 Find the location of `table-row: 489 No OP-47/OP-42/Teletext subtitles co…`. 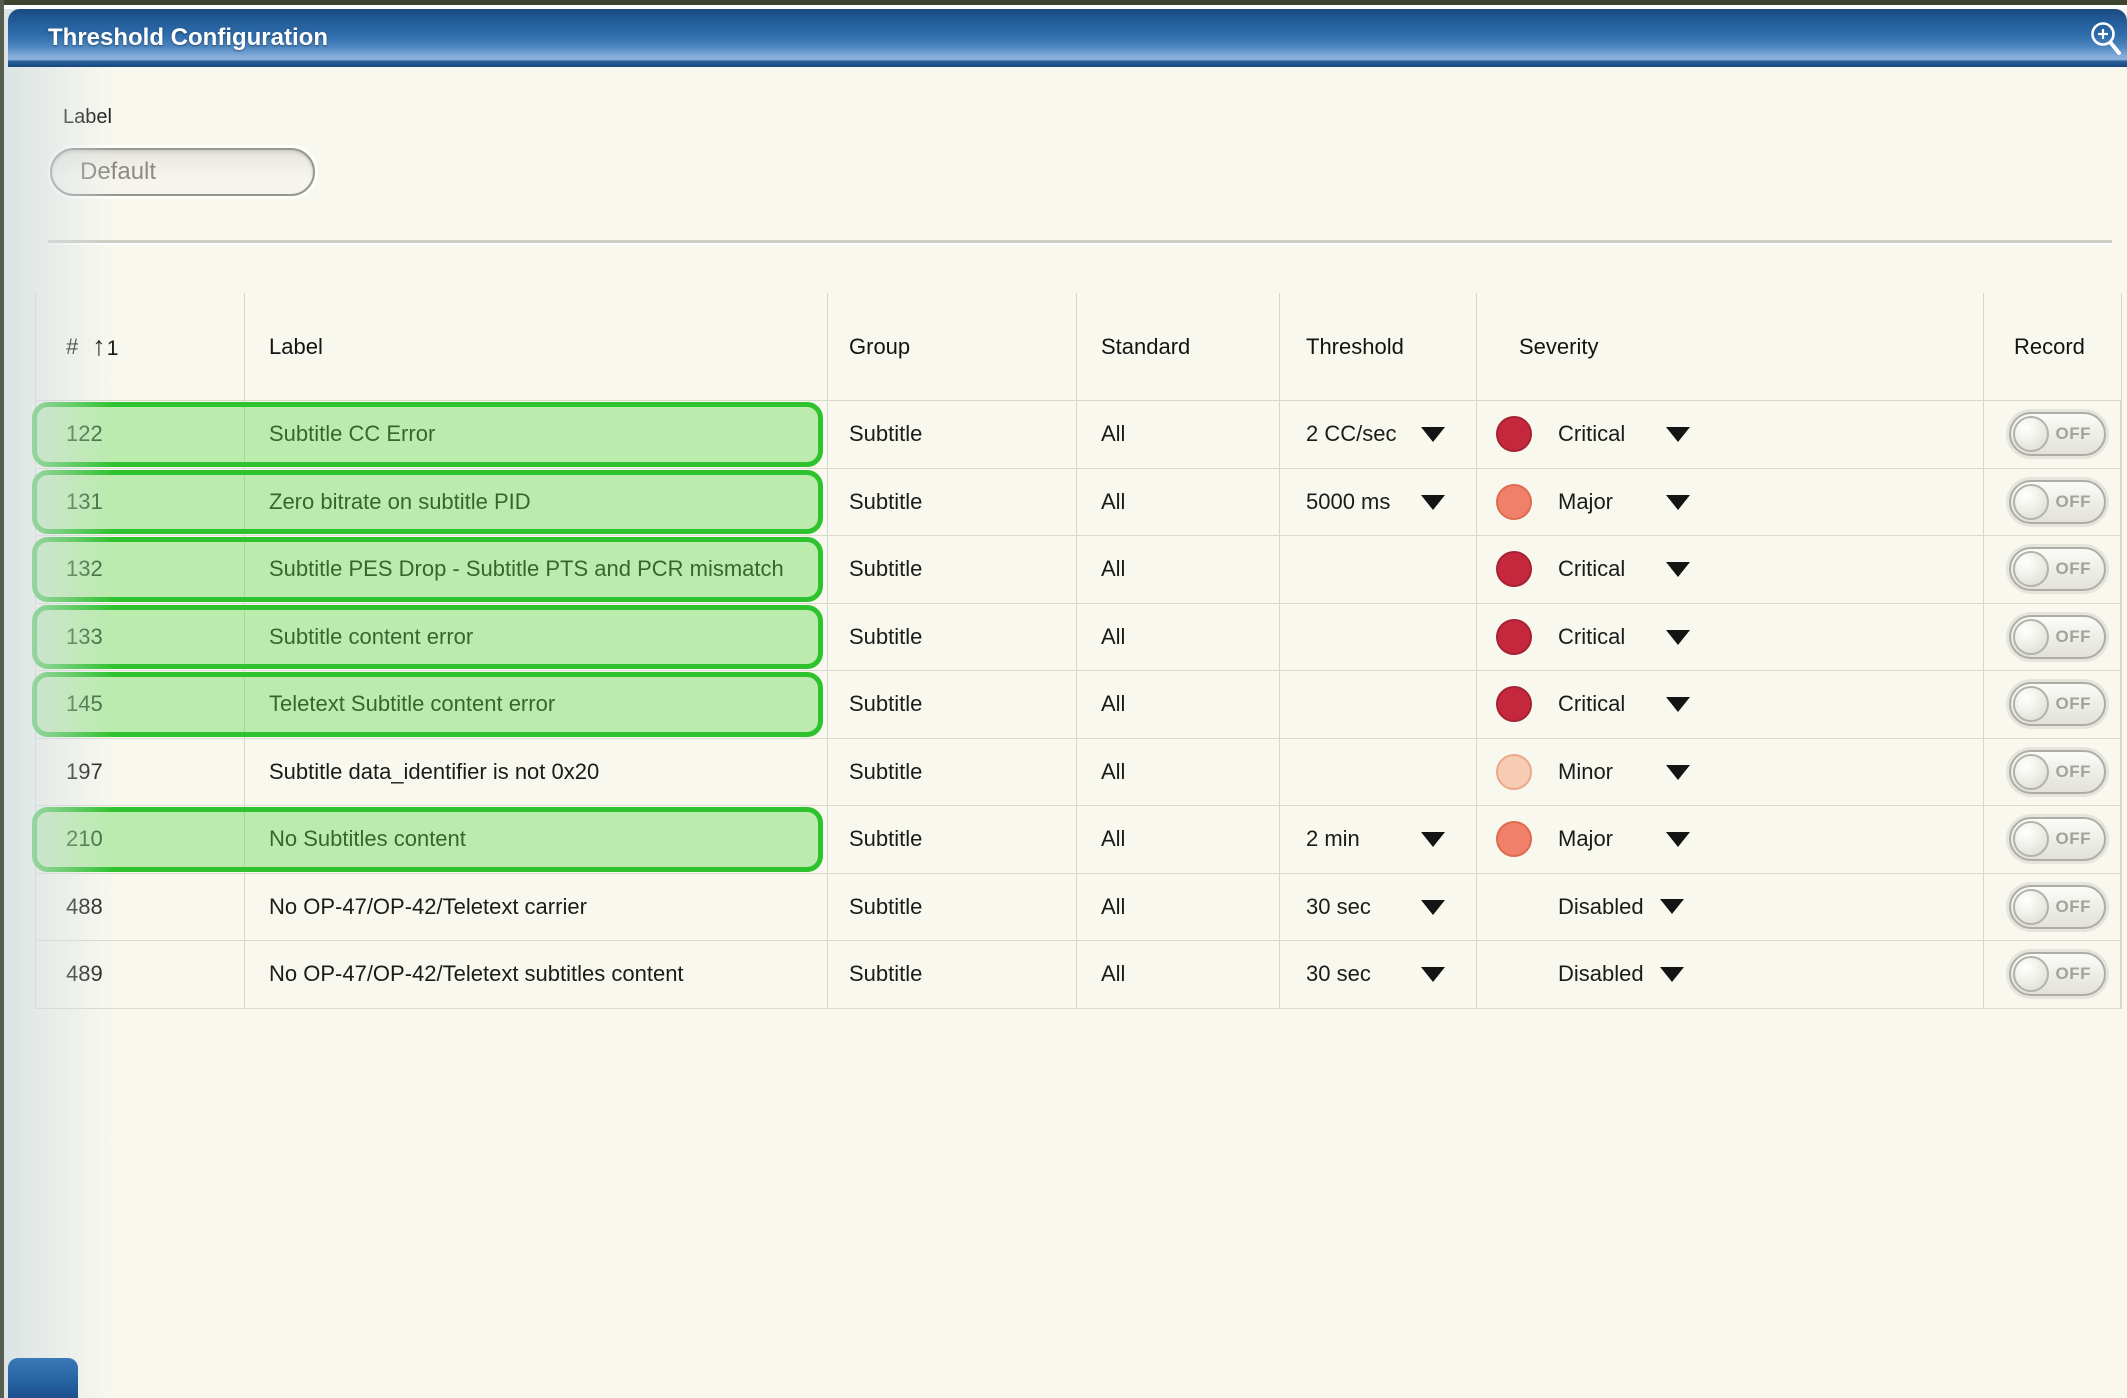

table-row: 489 No OP-47/OP-42/Teletext subtitles co… is located at coordinates (1078, 975).